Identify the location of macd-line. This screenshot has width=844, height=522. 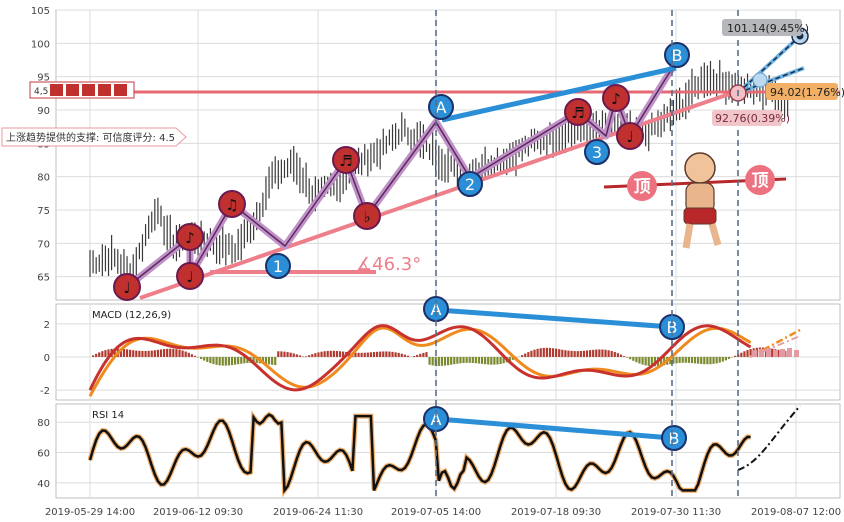
(420, 358).